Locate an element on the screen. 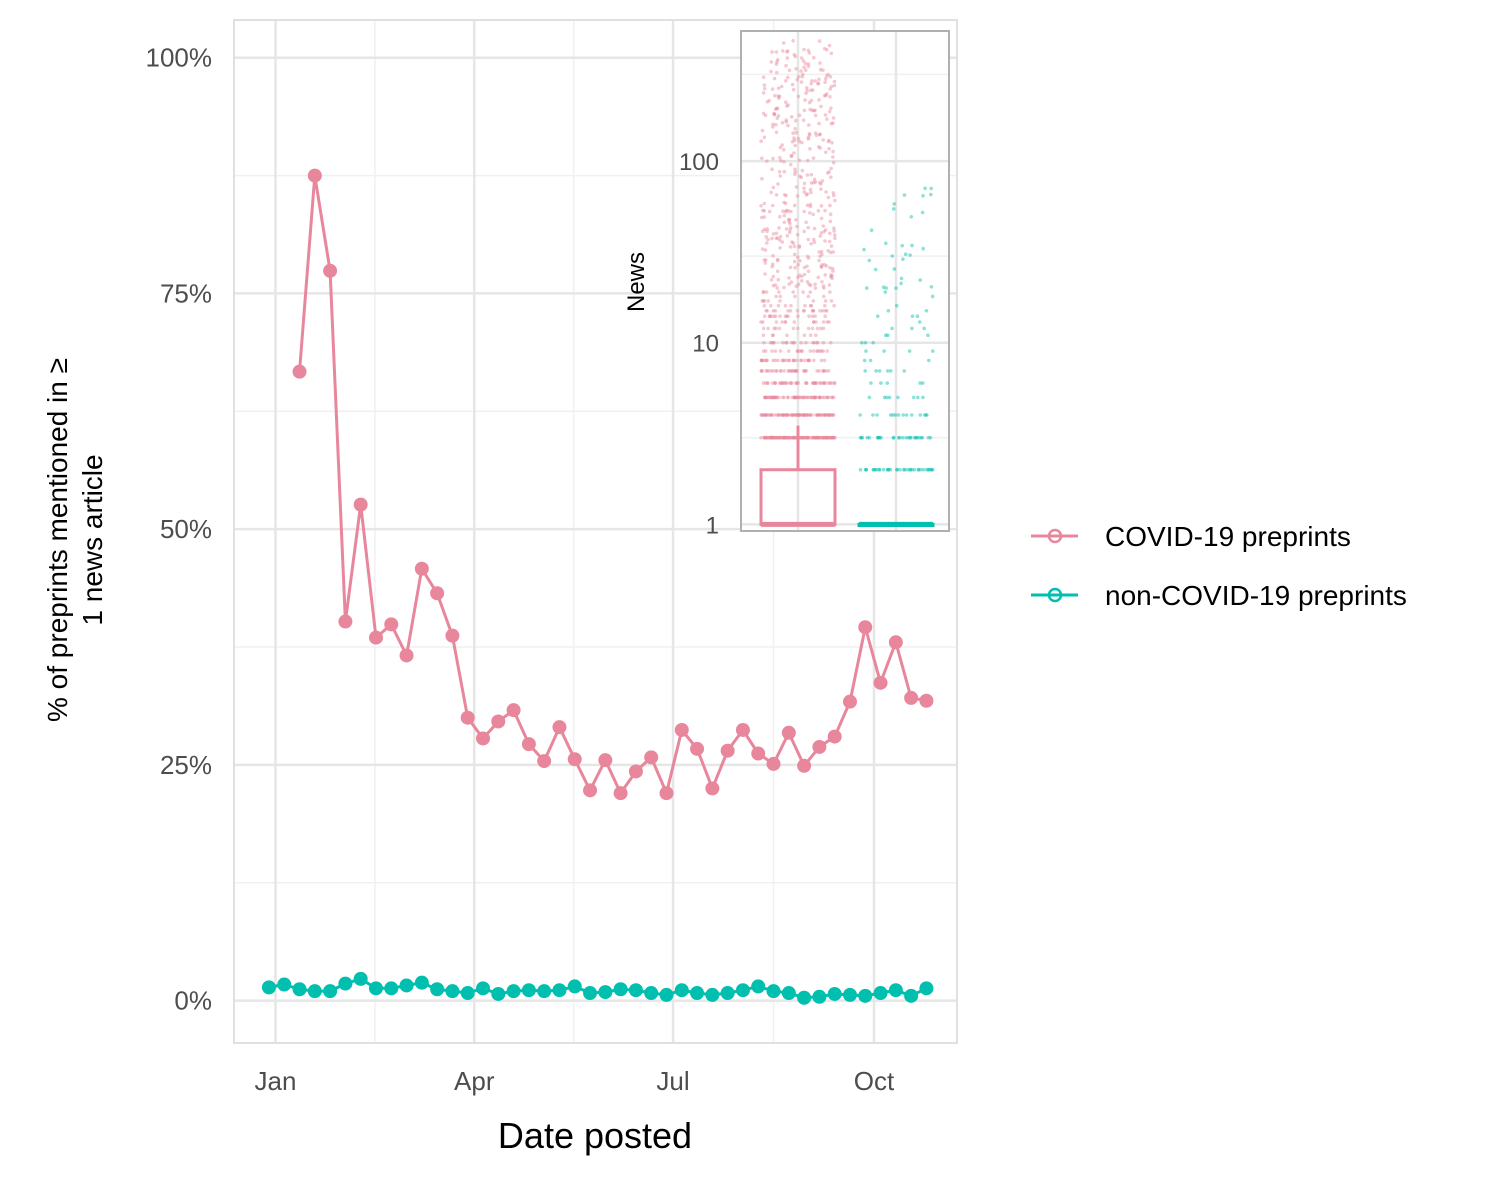 The height and width of the screenshot is (1200, 1500). x-axis-ticks: Jan Apr Jul Oct is located at coordinates (575, 1081).